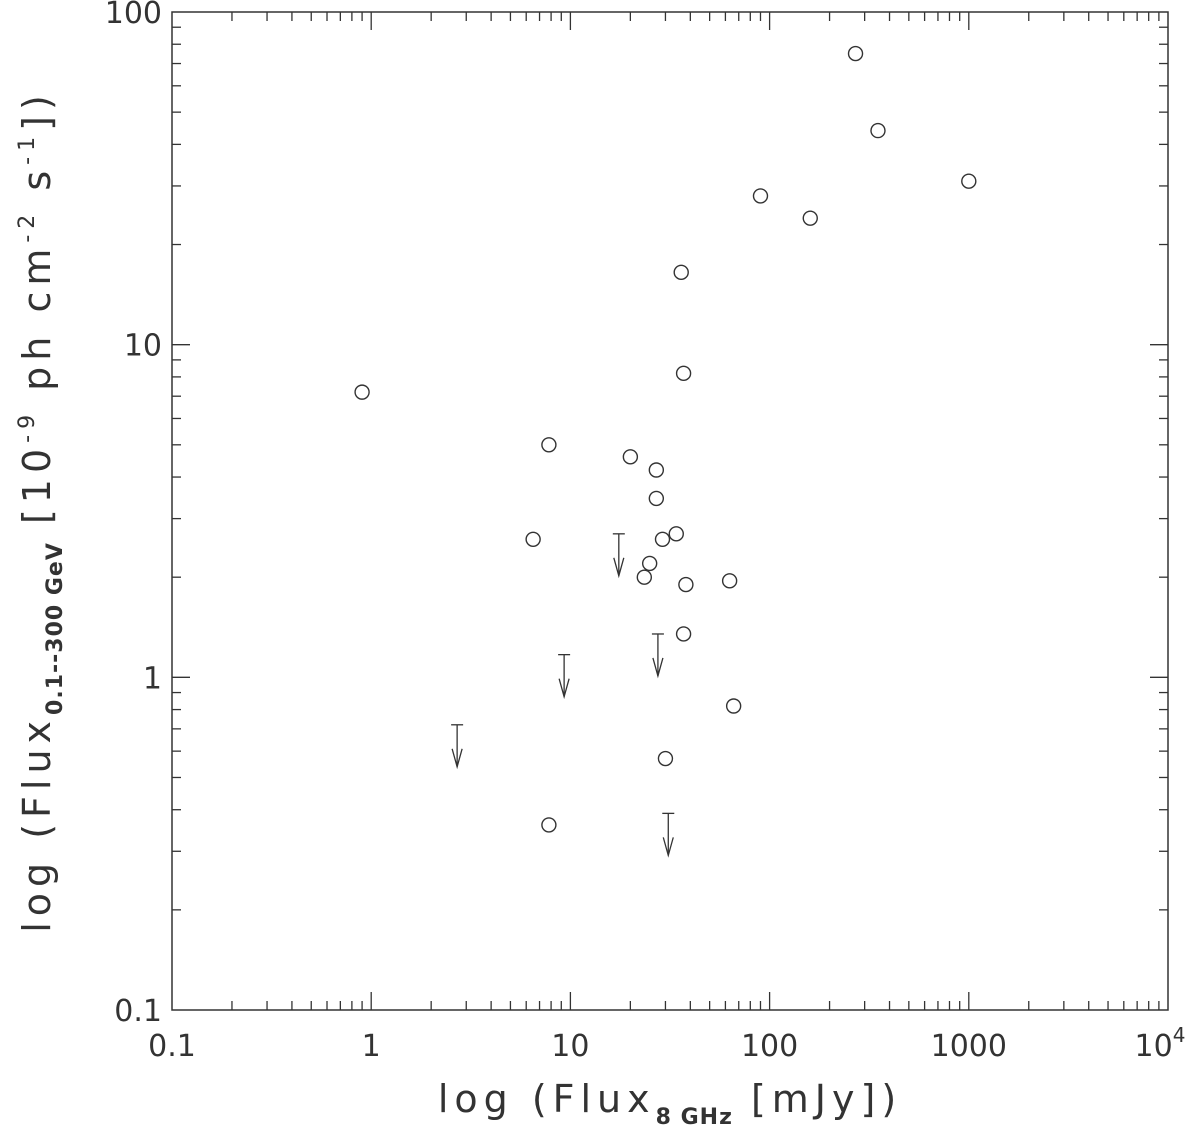 This screenshot has width=1200, height=1135. I want to click on y-axis-label-sup2: -2, so click(27, 226).